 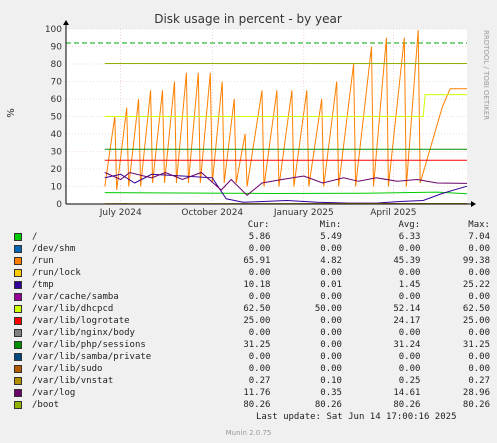 I want to click on legend-series-name: /var/lib/samba/private, so click(x=92, y=357).